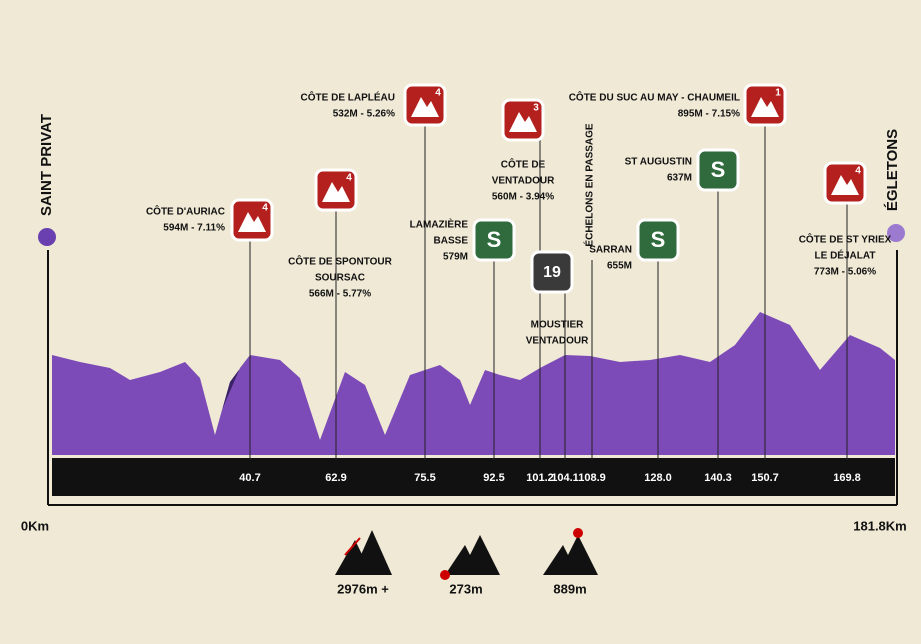 This screenshot has width=921, height=644. Describe the element at coordinates (47, 237) in the screenshot. I see `start-icon` at that location.